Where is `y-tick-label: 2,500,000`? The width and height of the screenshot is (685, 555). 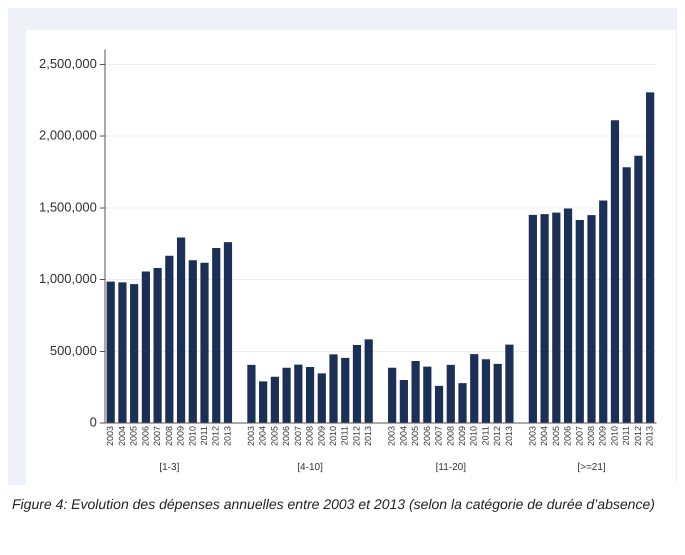
y-tick-label: 2,500,000 is located at coordinates (67, 63).